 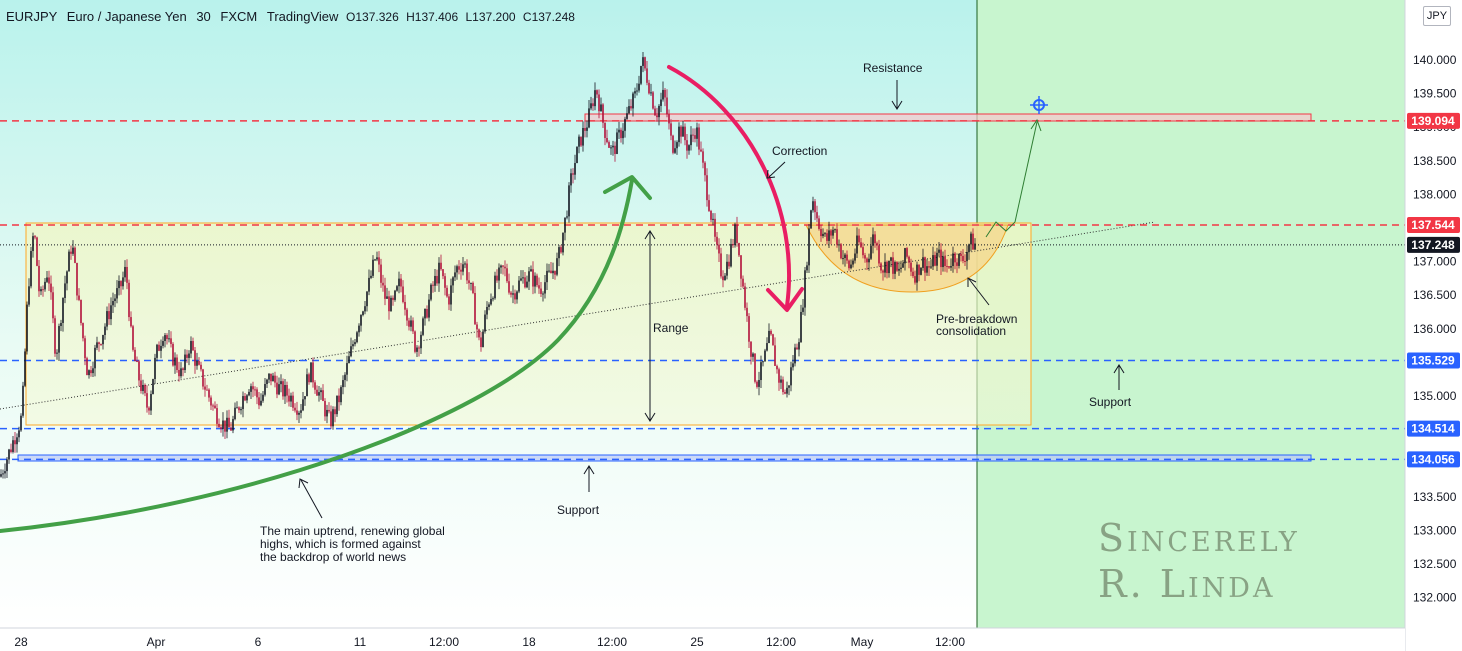 What do you see at coordinates (702, 639) in the screenshot?
I see `time-axis` at bounding box center [702, 639].